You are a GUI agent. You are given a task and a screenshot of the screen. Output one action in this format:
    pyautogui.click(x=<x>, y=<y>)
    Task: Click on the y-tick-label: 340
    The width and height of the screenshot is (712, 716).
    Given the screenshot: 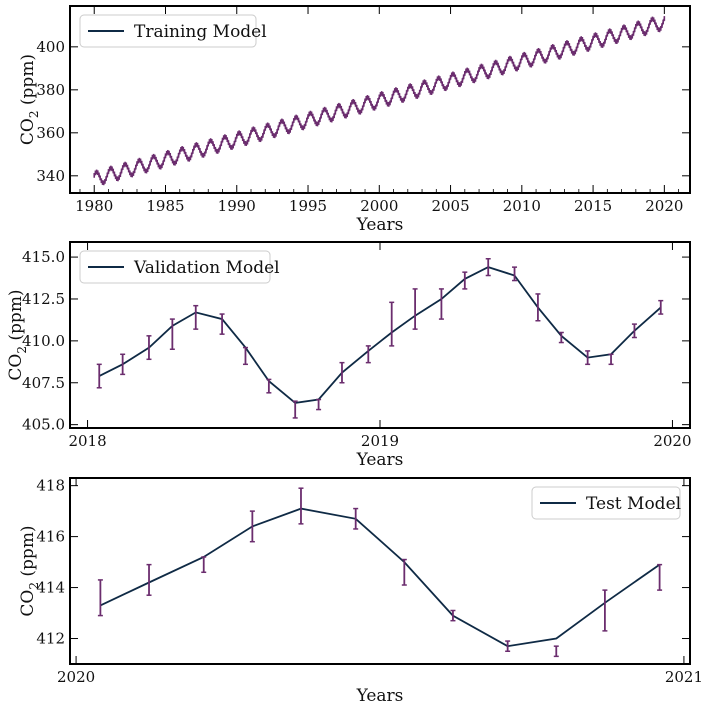 What is the action you would take?
    pyautogui.click(x=50, y=176)
    